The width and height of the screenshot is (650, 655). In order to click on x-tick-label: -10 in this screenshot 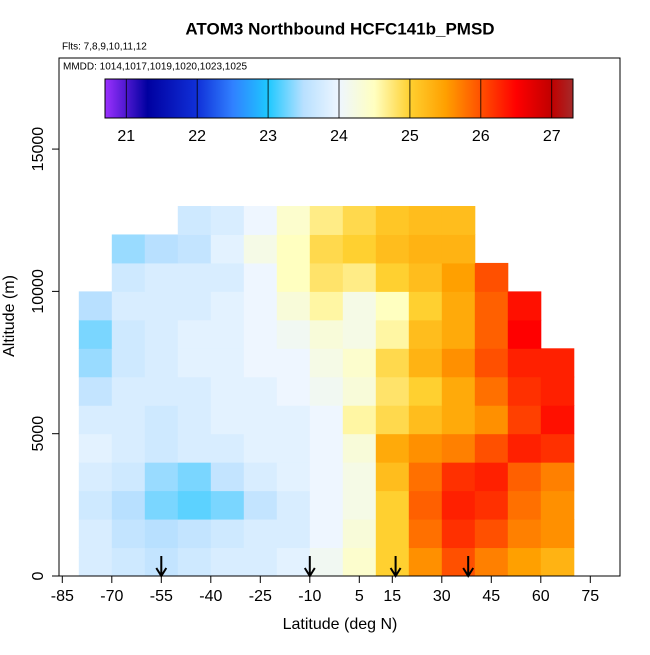, I will do `click(309, 596)`.